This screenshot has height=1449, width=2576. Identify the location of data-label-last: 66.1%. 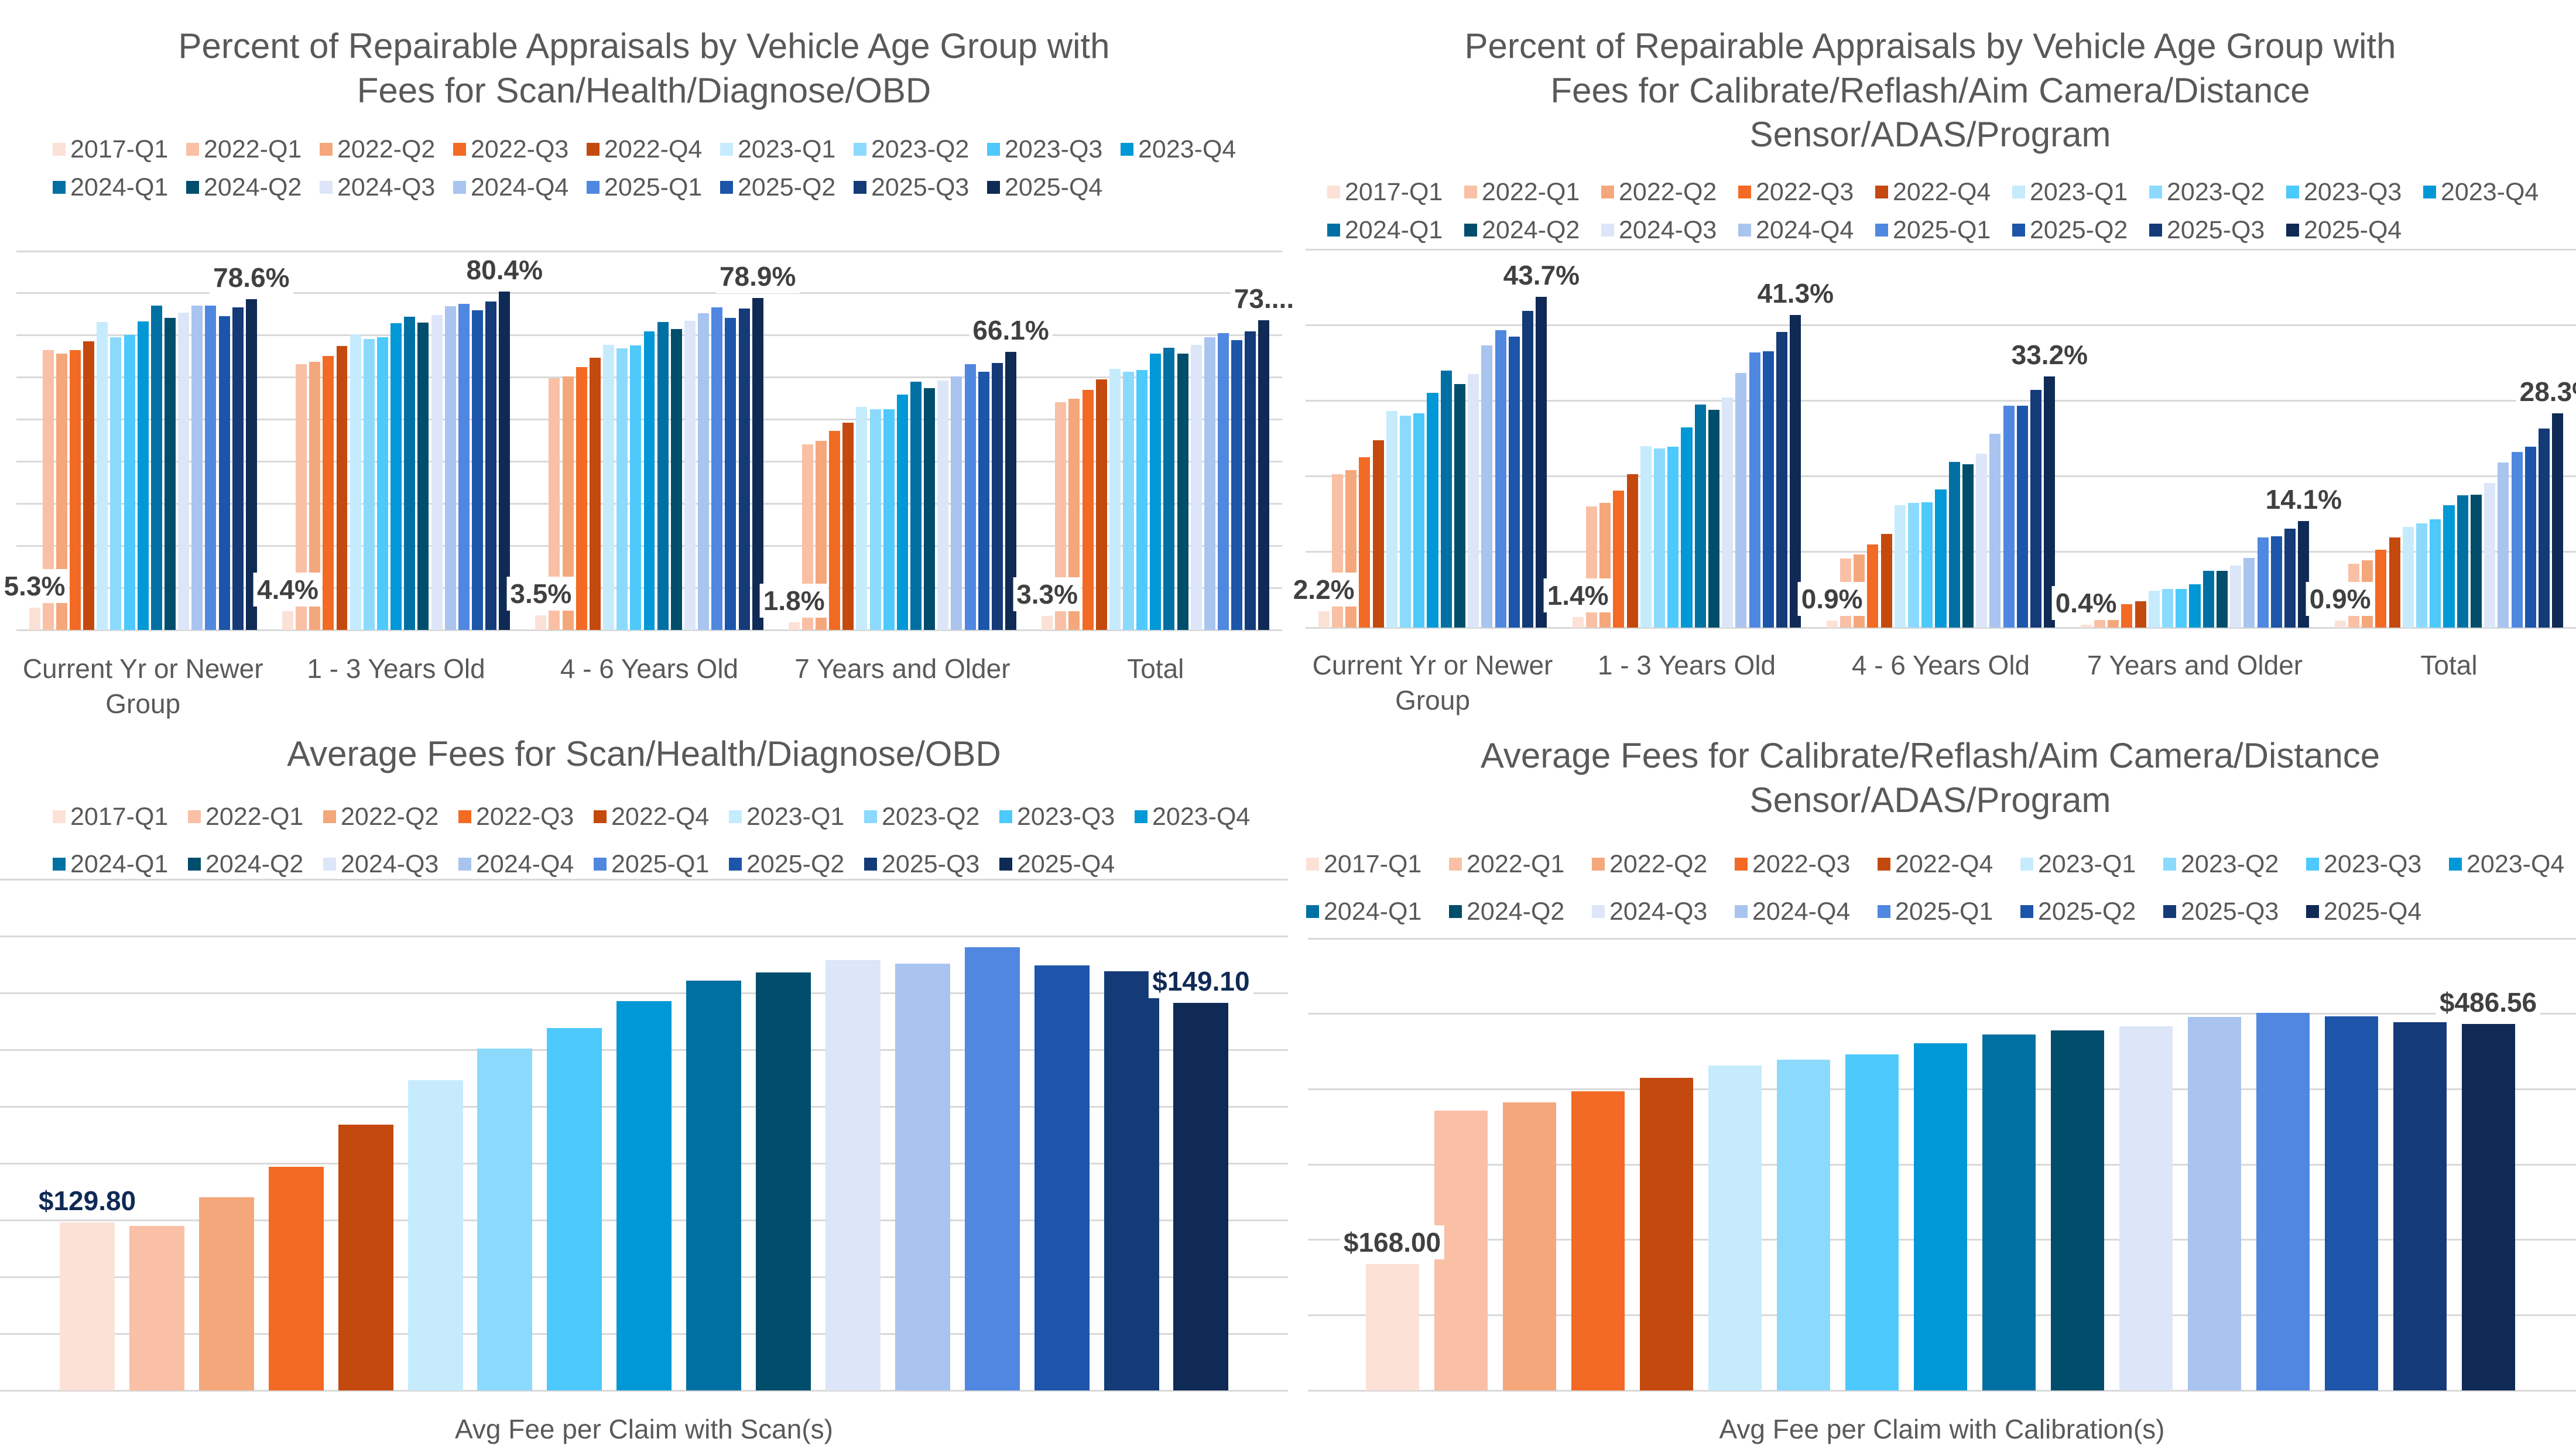
(1011, 330).